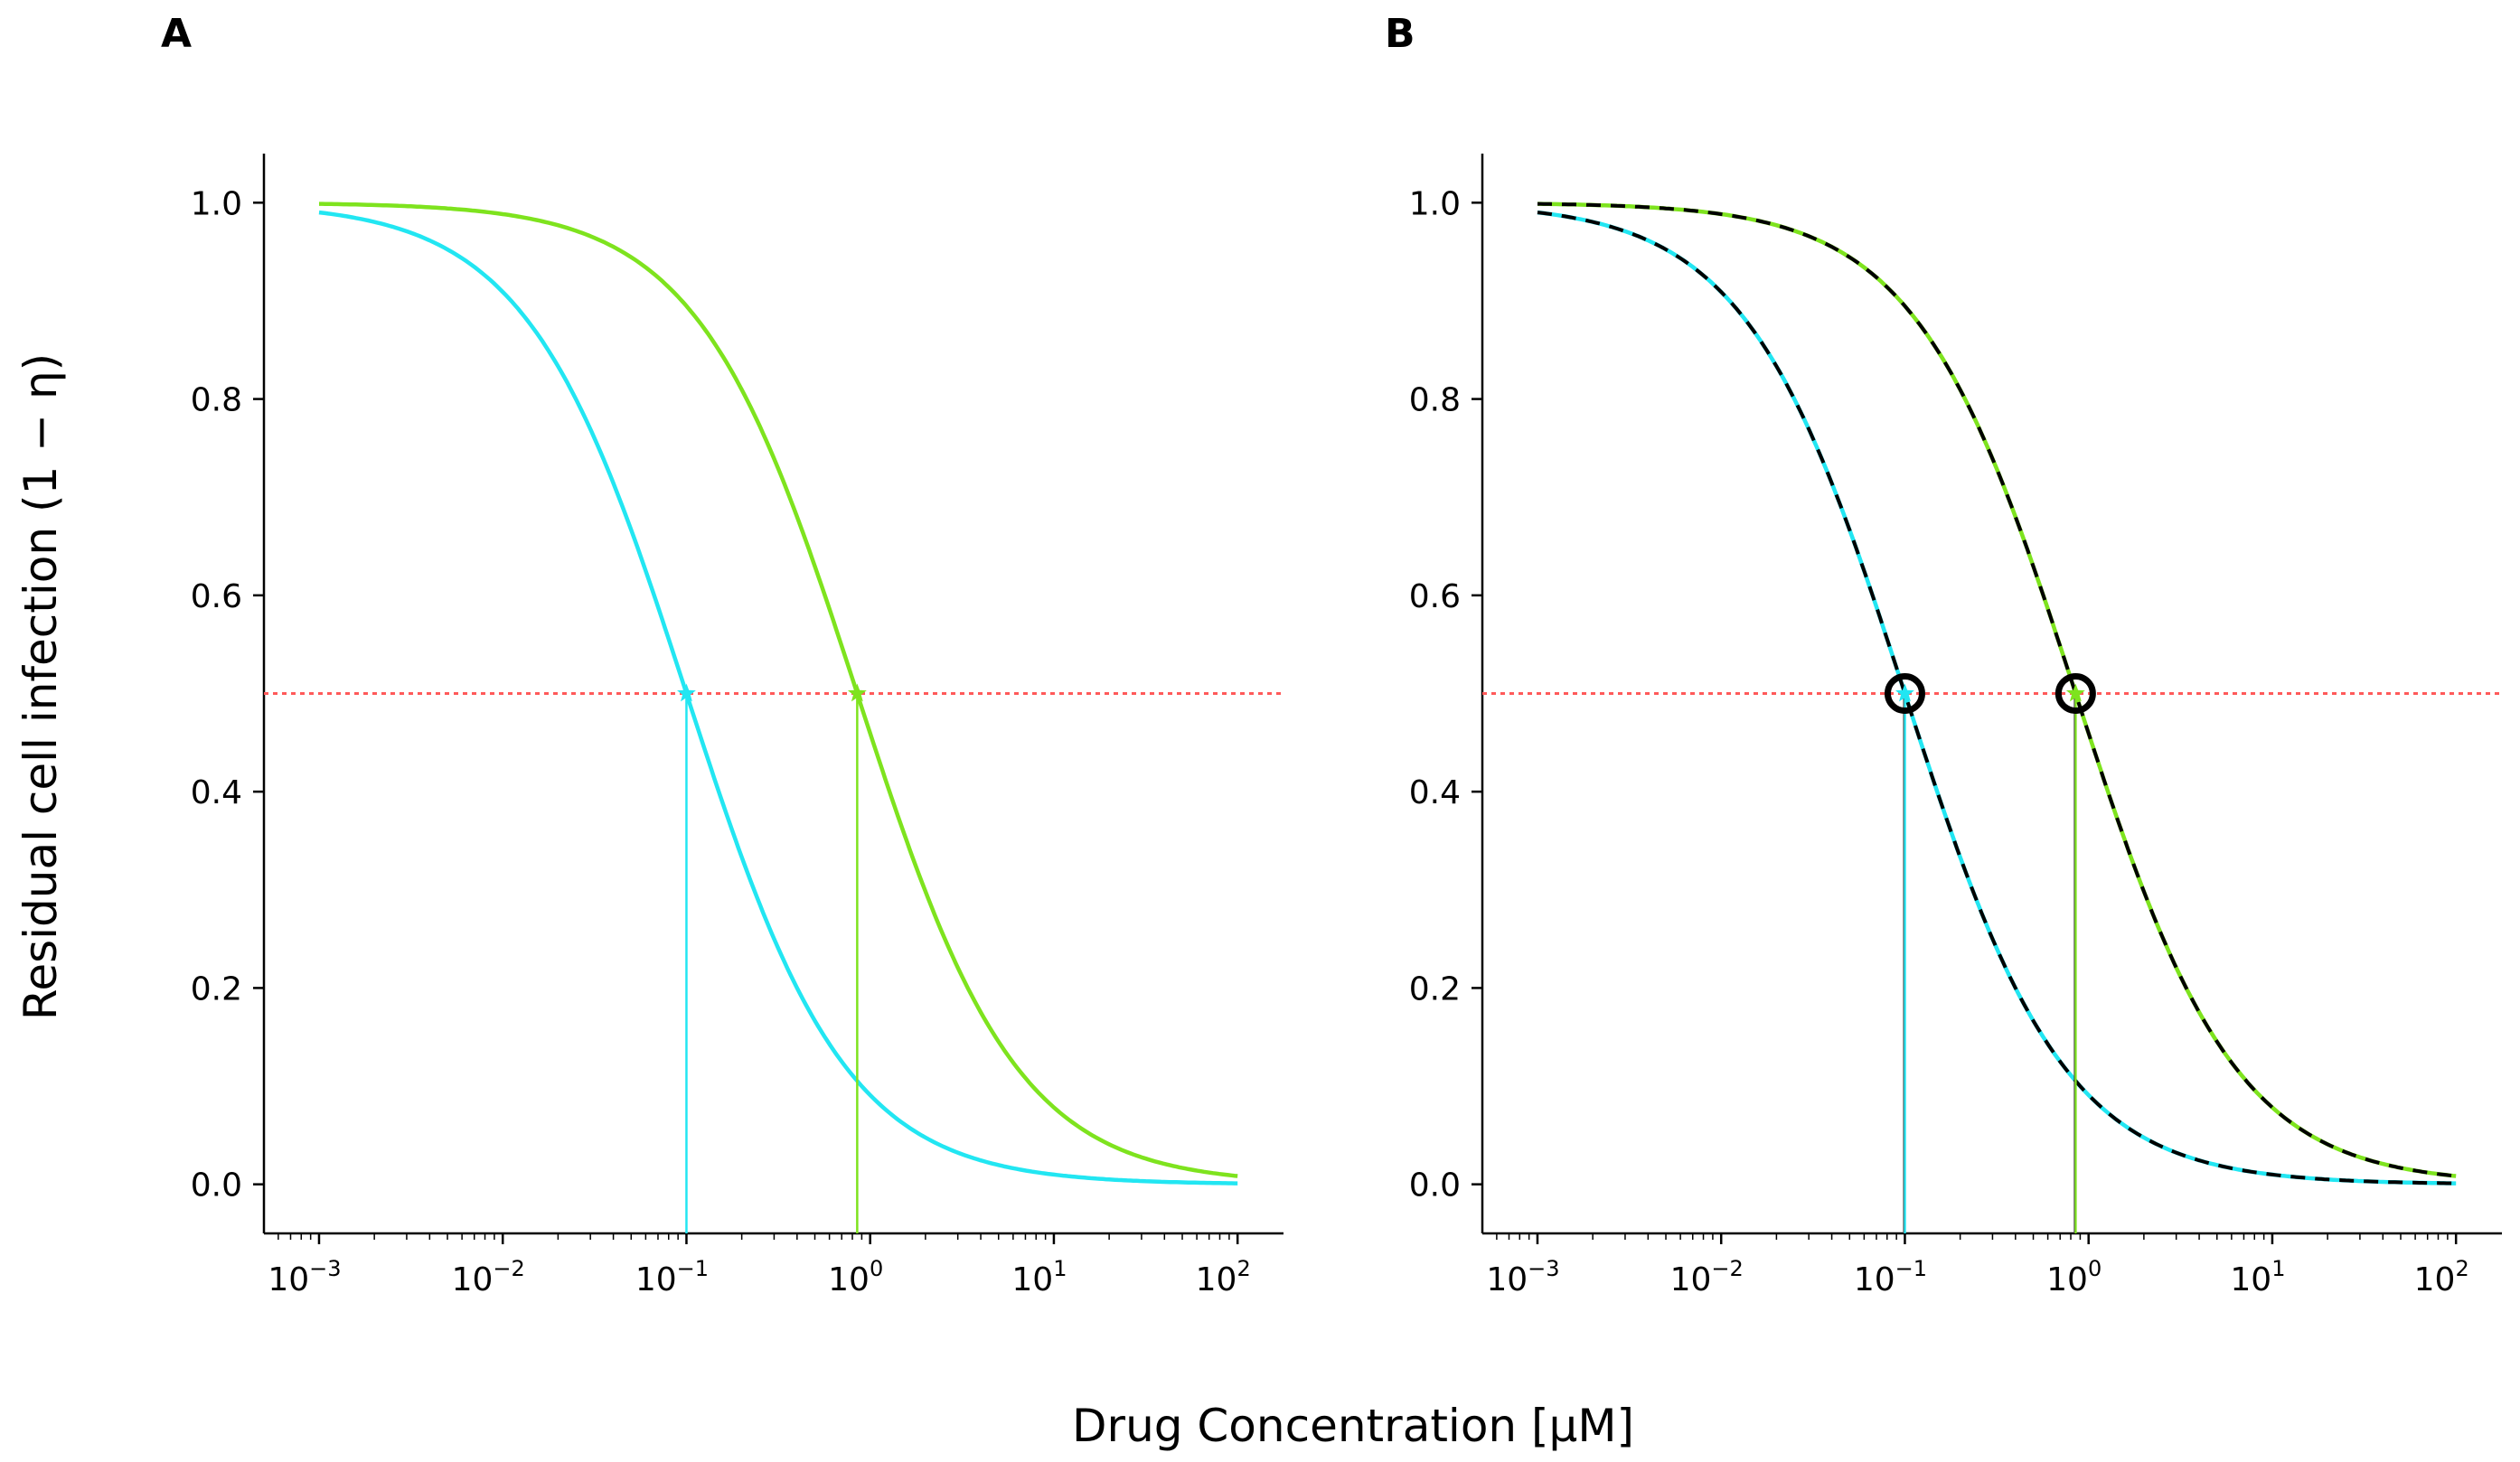 The height and width of the screenshot is (1462, 2520). What do you see at coordinates (1353, 1426) in the screenshot?
I see `x-axis-title: Drug Concentration [μM]` at bounding box center [1353, 1426].